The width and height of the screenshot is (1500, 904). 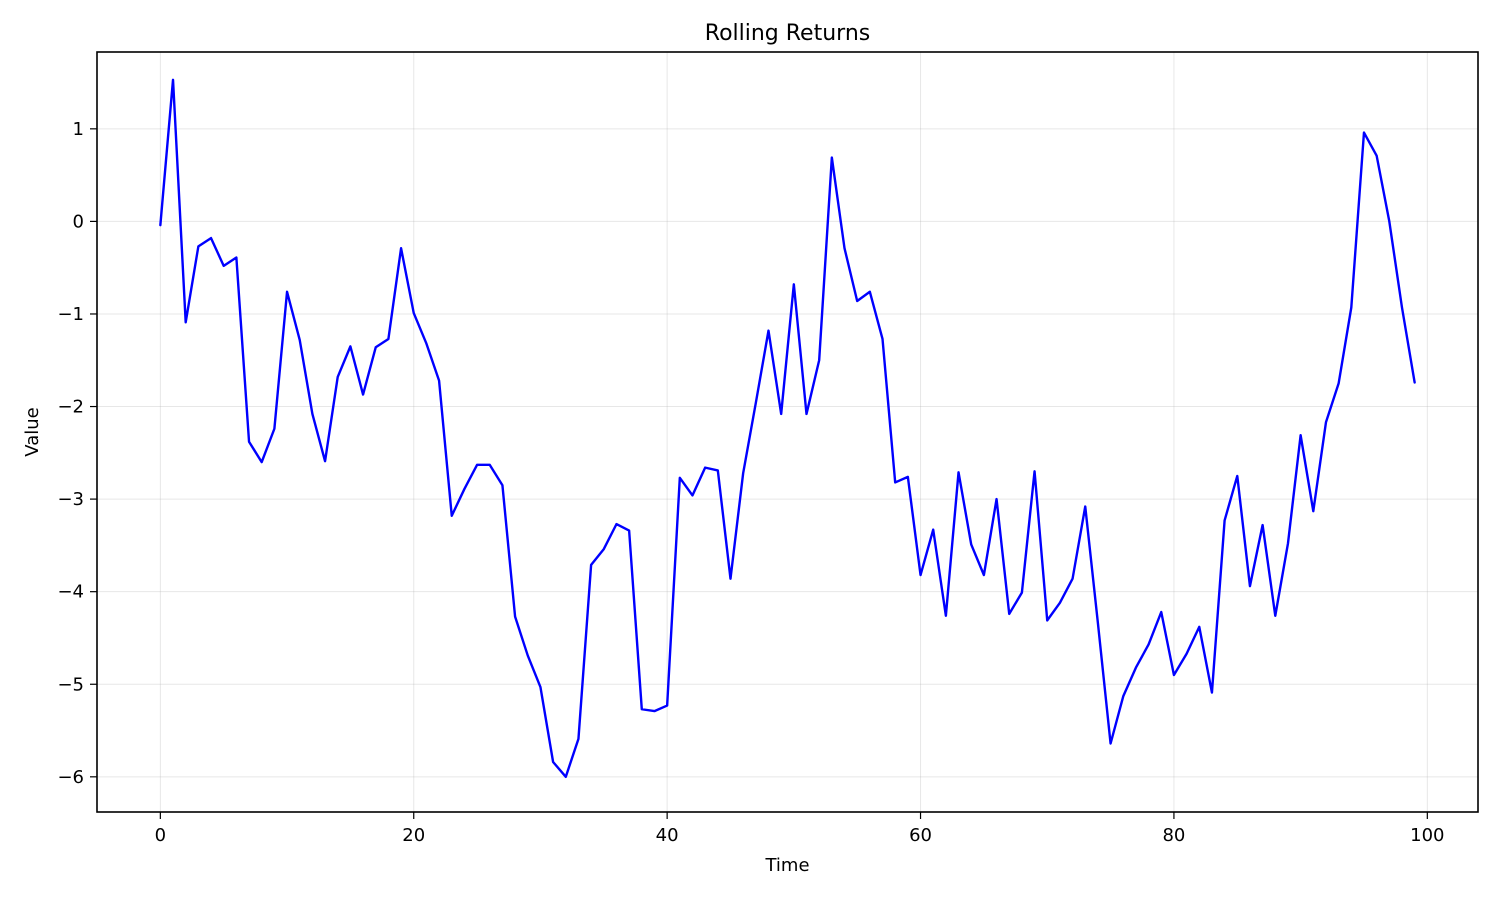 What do you see at coordinates (667, 835) in the screenshot?
I see `x-tick-label: 40` at bounding box center [667, 835].